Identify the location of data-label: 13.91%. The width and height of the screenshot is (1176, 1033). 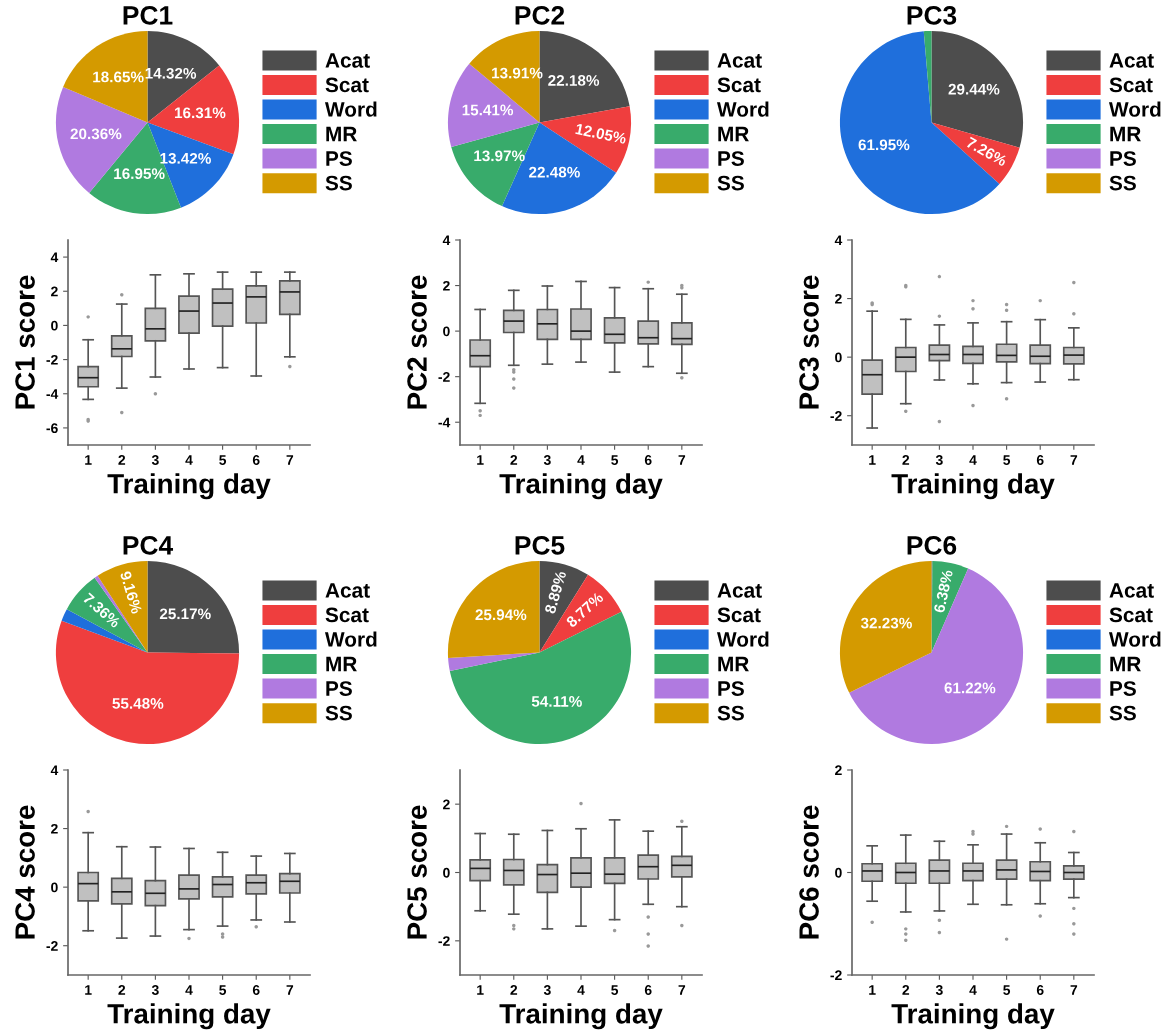
(517, 73).